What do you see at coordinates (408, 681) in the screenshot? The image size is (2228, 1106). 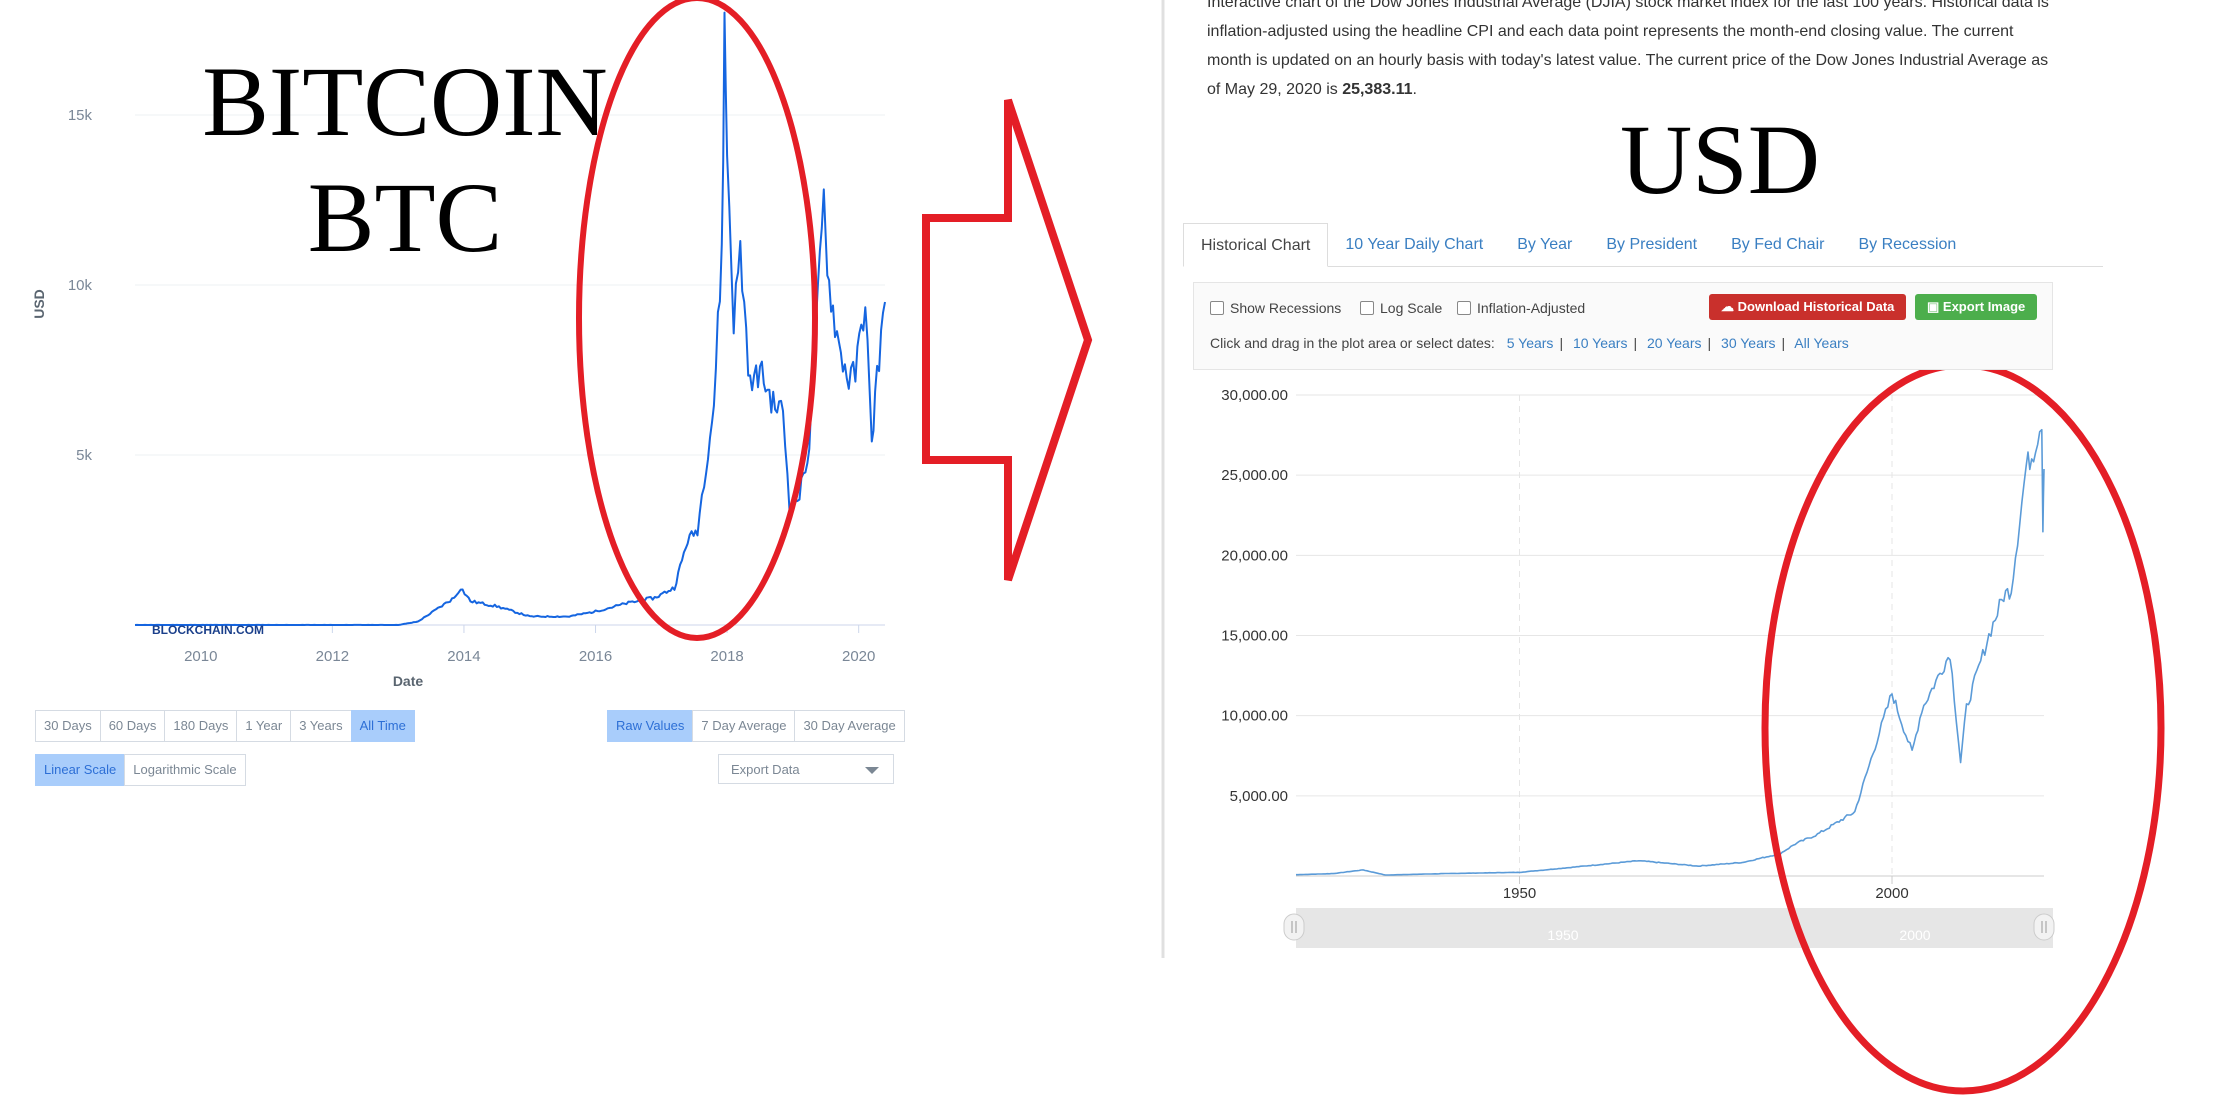 I see `btc-x-axis-label: Date` at bounding box center [408, 681].